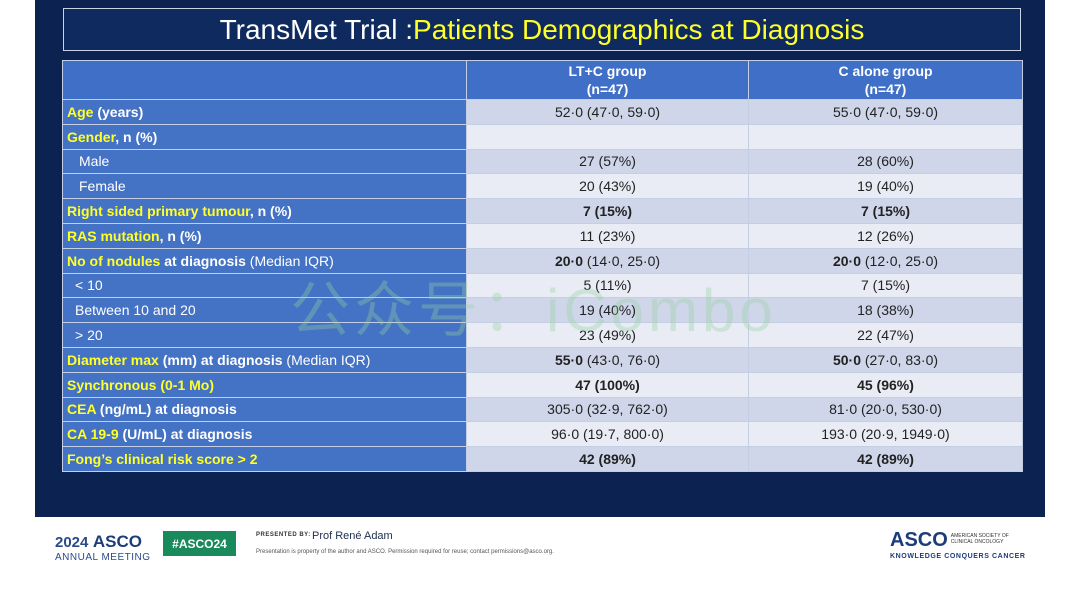 This screenshot has height=608, width=1080. I want to click on table-row: Female 20 (43%) 19 (40%), so click(542, 186).